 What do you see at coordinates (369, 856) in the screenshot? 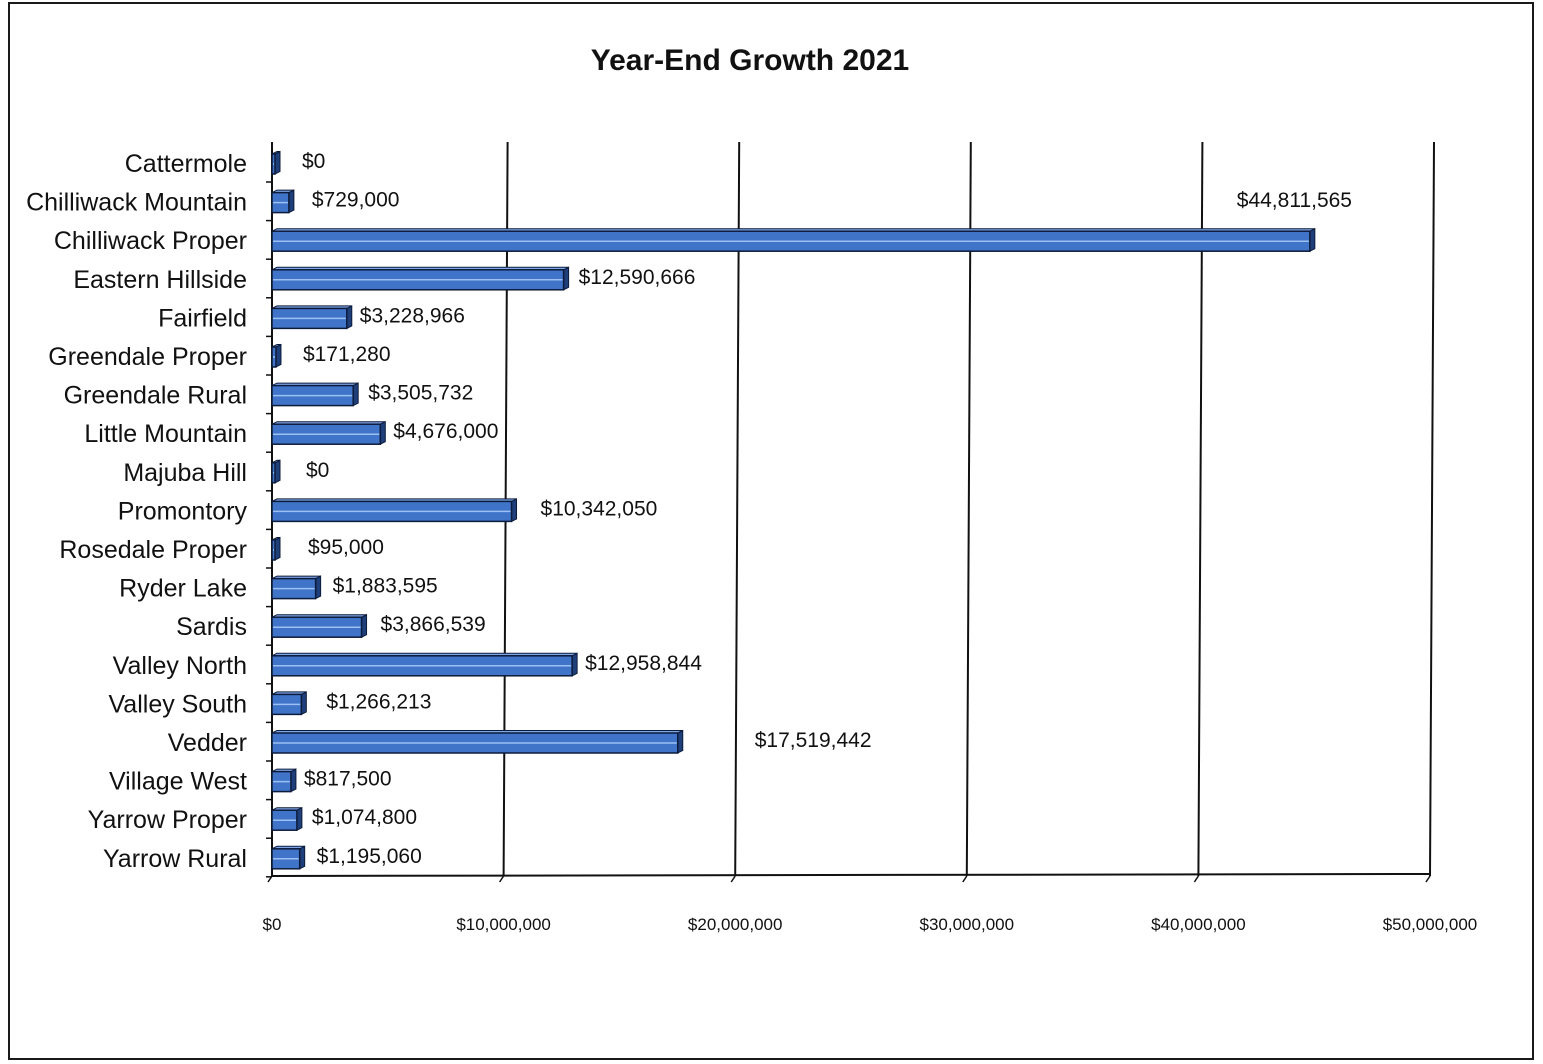
I see `data-label: $1,195,060` at bounding box center [369, 856].